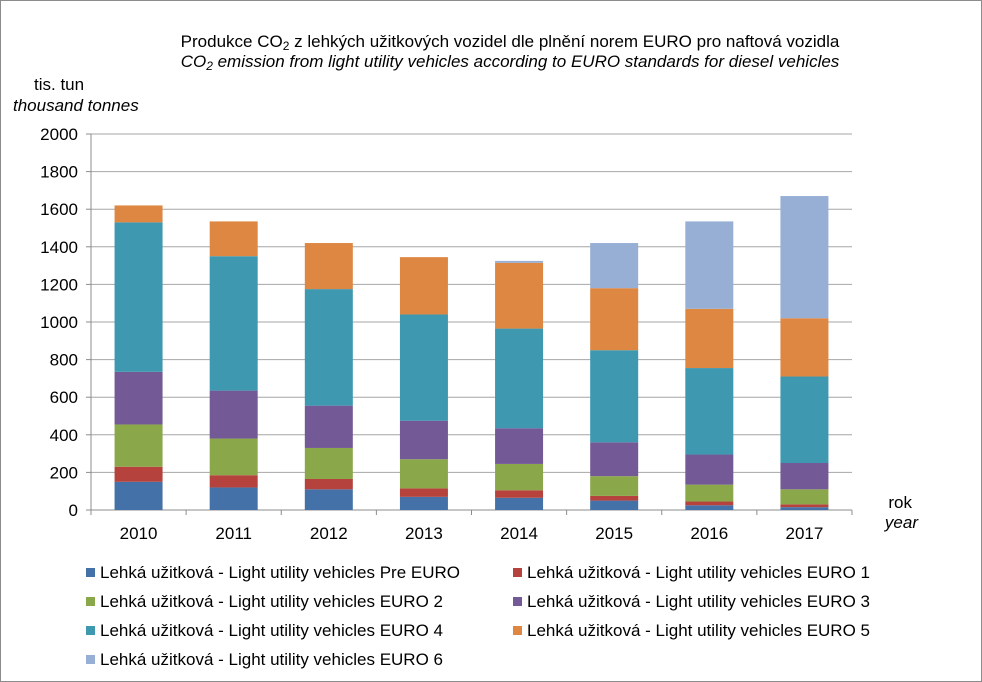 Image resolution: width=982 pixels, height=682 pixels. What do you see at coordinates (59, 247) in the screenshot?
I see `y-tick-label: 1400` at bounding box center [59, 247].